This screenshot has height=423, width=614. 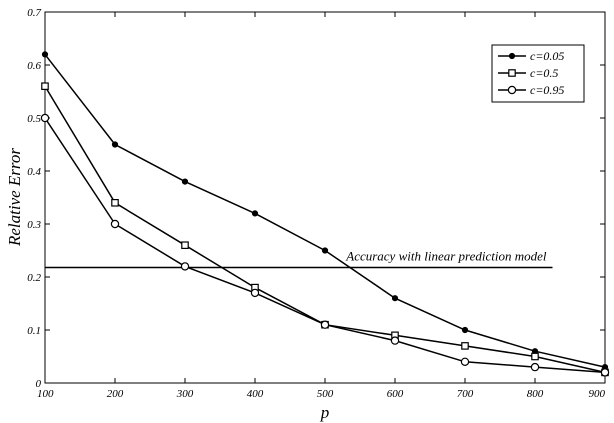 I want to click on legend-label: c=0.95, so click(x=547, y=90).